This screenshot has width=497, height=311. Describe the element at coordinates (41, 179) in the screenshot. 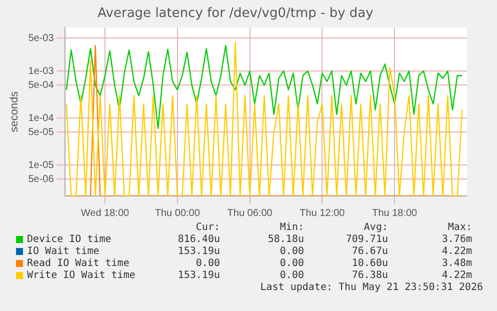

I see `y-tick-label: 5e-06` at that location.